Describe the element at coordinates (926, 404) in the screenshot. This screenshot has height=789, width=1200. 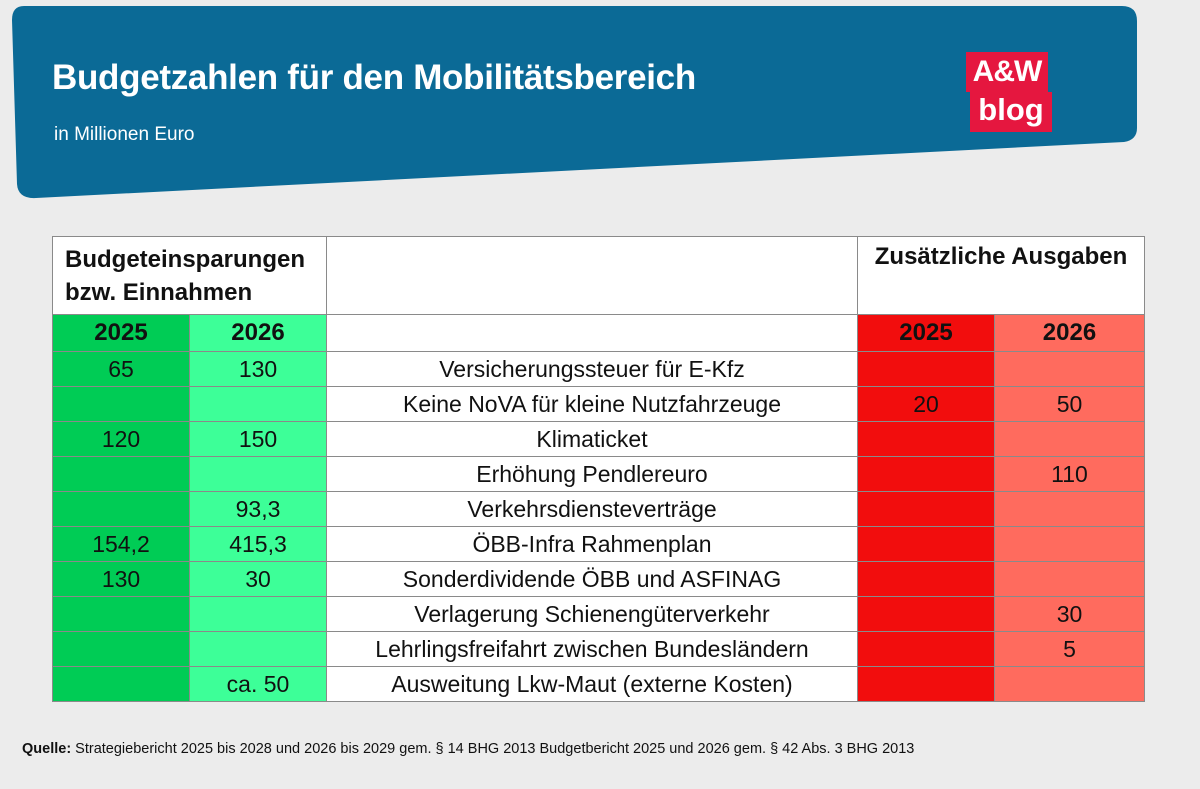
I see `spending-2025-cell: 20` at that location.